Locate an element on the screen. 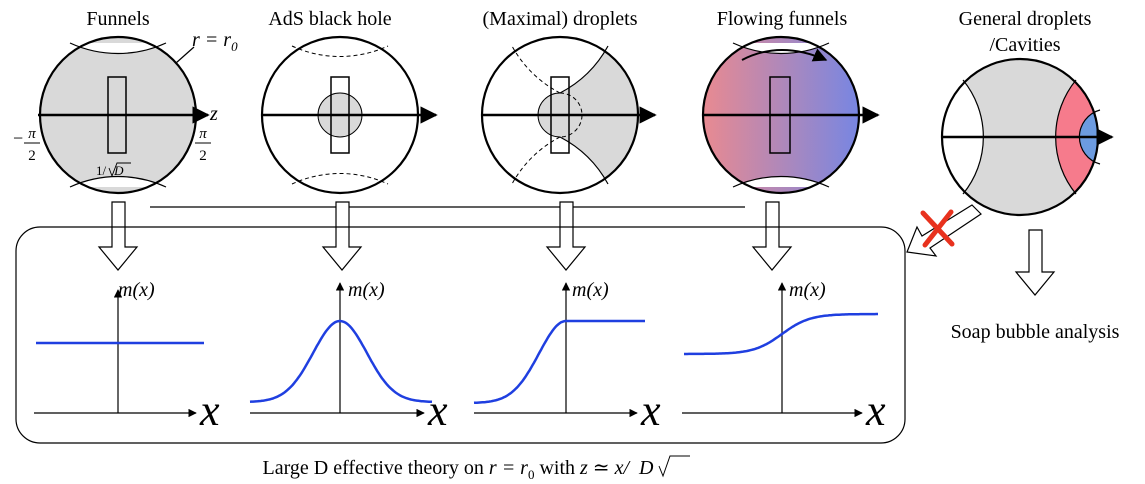  down-arrow-droplets is located at coordinates (566, 236).